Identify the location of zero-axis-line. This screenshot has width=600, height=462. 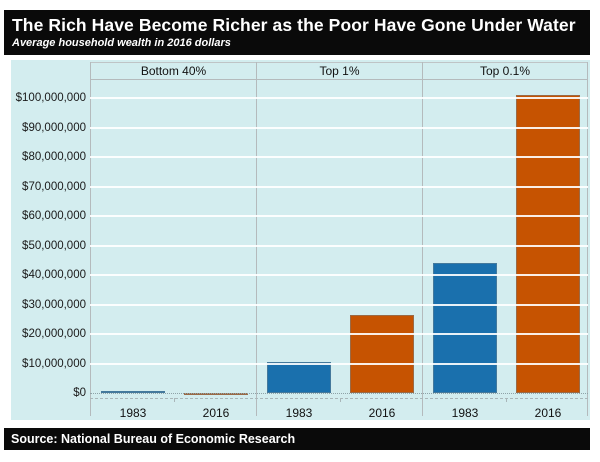
(339, 393).